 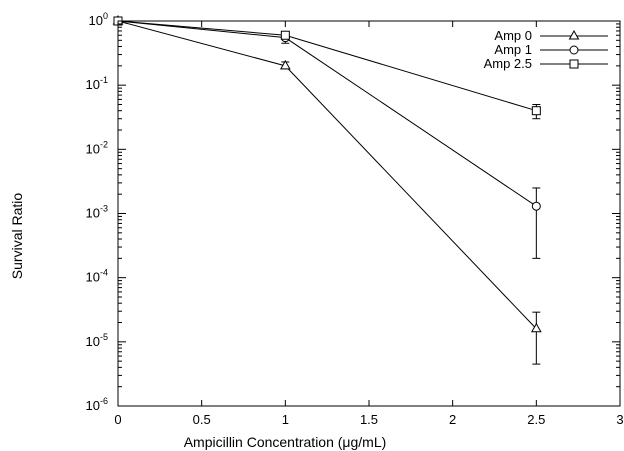 What do you see at coordinates (97, 147) in the screenshot?
I see `y-tick-label: 10⁻²` at bounding box center [97, 147].